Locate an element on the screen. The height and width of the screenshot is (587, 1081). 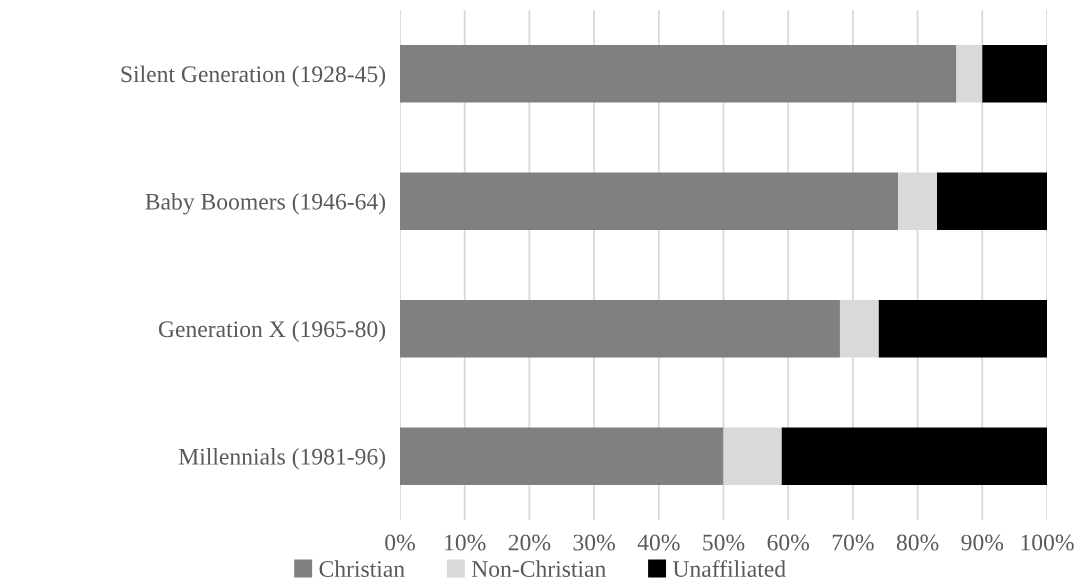
x-tick-label: 40% is located at coordinates (658, 542).